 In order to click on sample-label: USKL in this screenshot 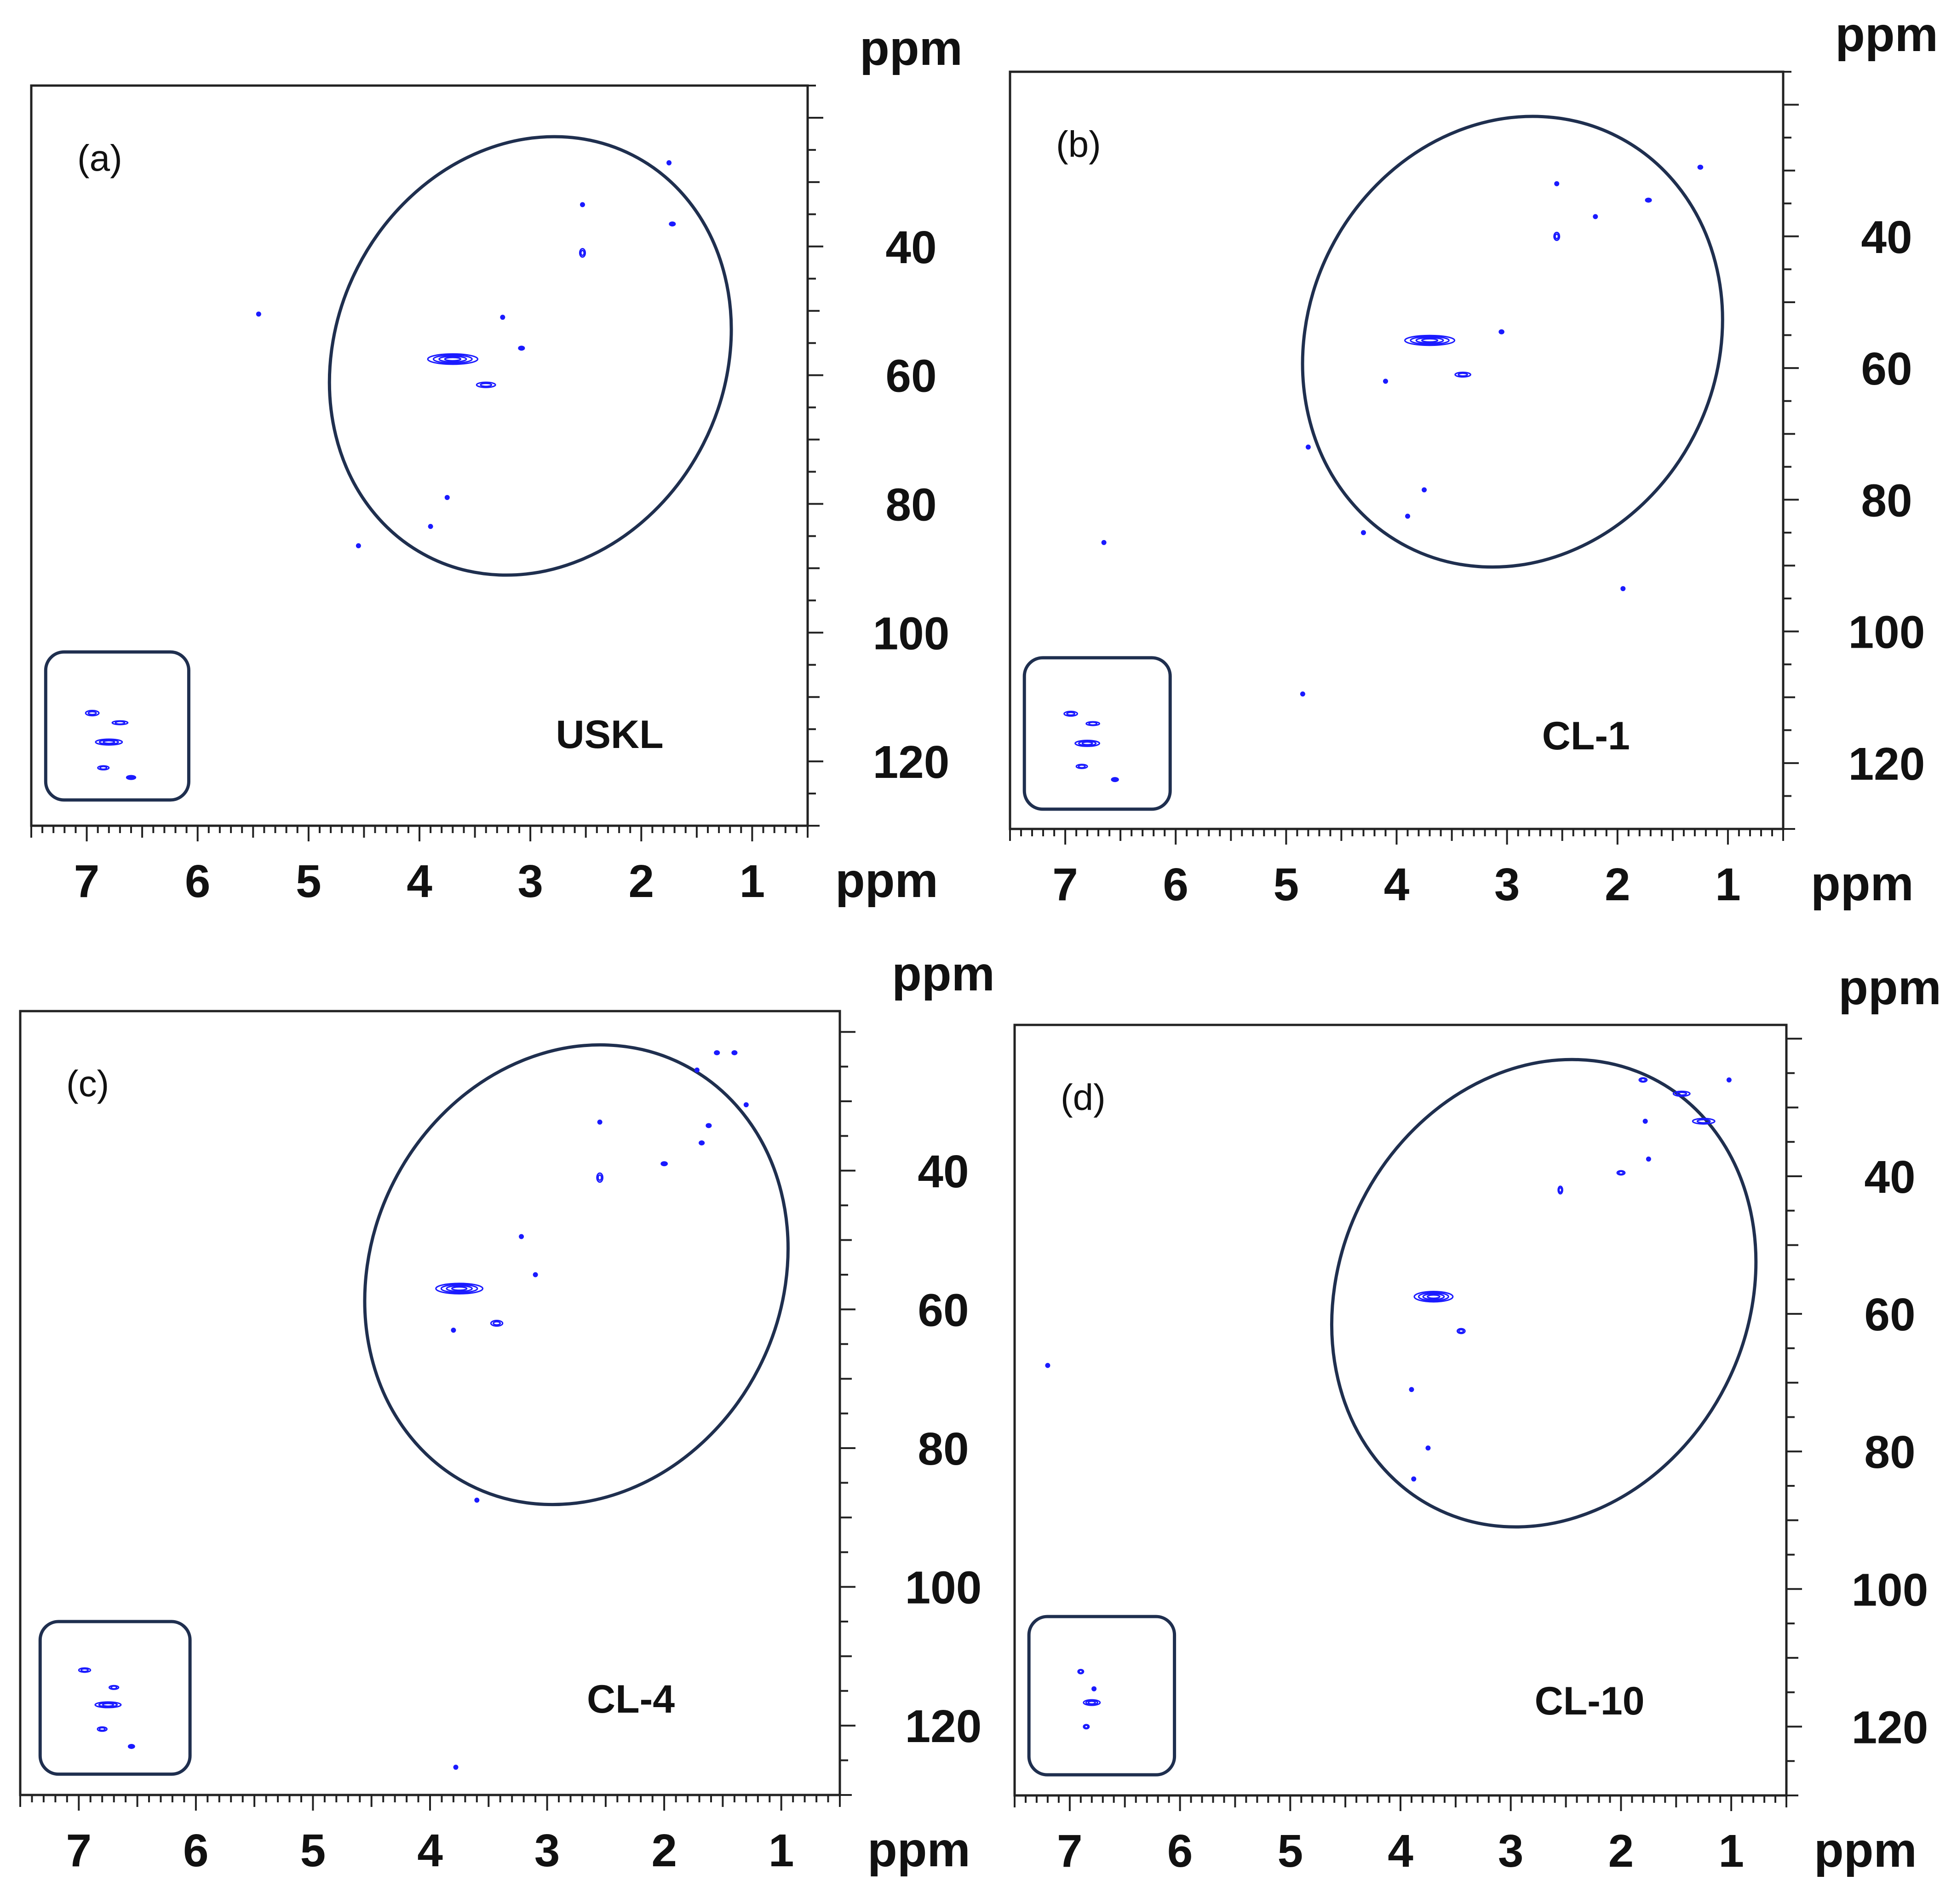, I will do `click(610, 735)`.